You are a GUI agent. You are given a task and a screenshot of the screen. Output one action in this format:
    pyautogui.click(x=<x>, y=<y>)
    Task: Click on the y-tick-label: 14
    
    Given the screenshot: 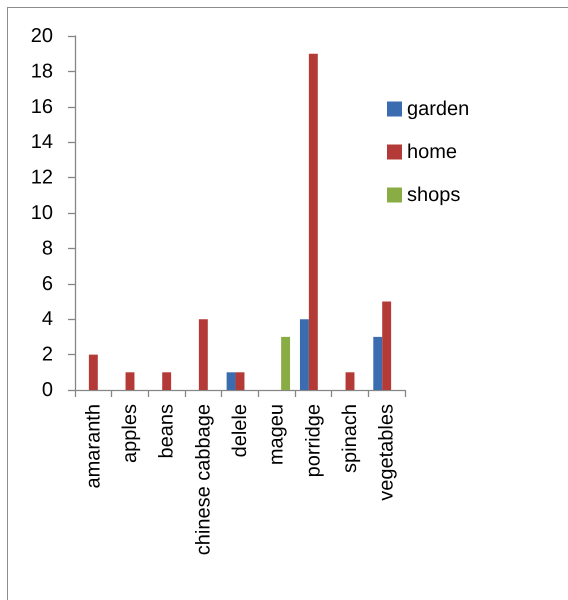 What is the action you would take?
    pyautogui.click(x=41, y=142)
    